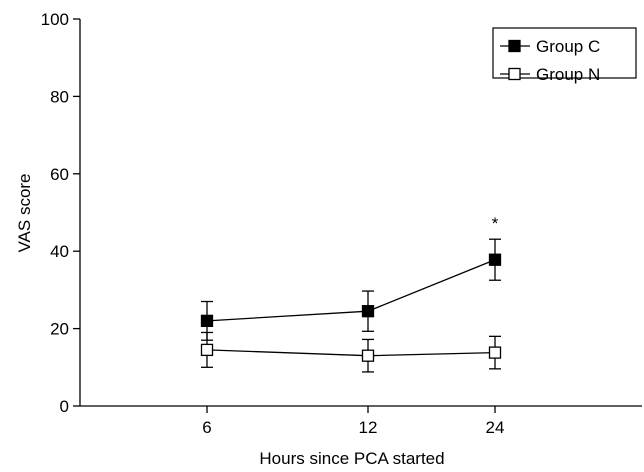  Describe the element at coordinates (568, 74) in the screenshot. I see `legend-label: Group N` at that location.